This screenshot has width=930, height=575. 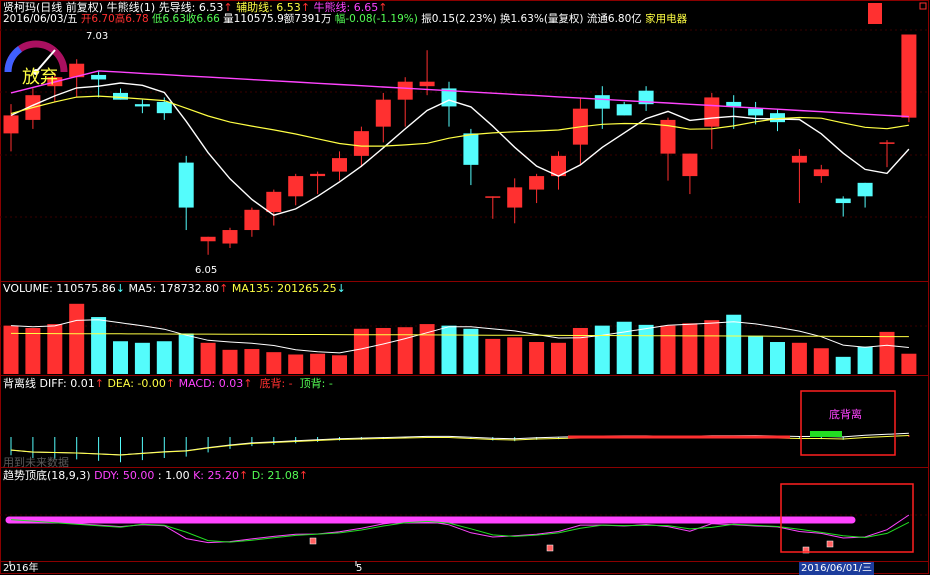 I want to click on quote-low: 低6.63, so click(x=169, y=19).